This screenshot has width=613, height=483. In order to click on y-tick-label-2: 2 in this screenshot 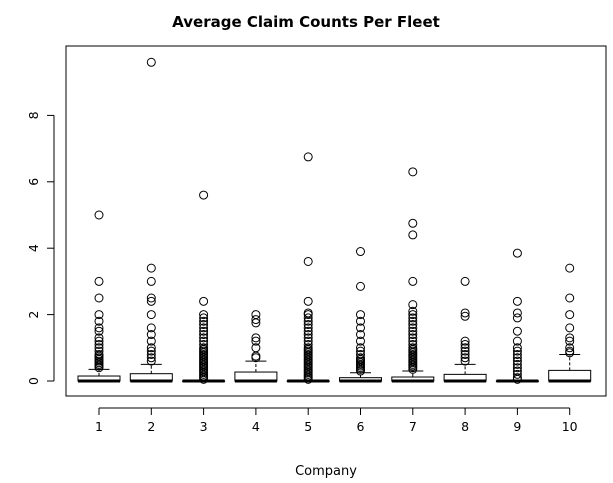, I will do `click(33, 315)`.